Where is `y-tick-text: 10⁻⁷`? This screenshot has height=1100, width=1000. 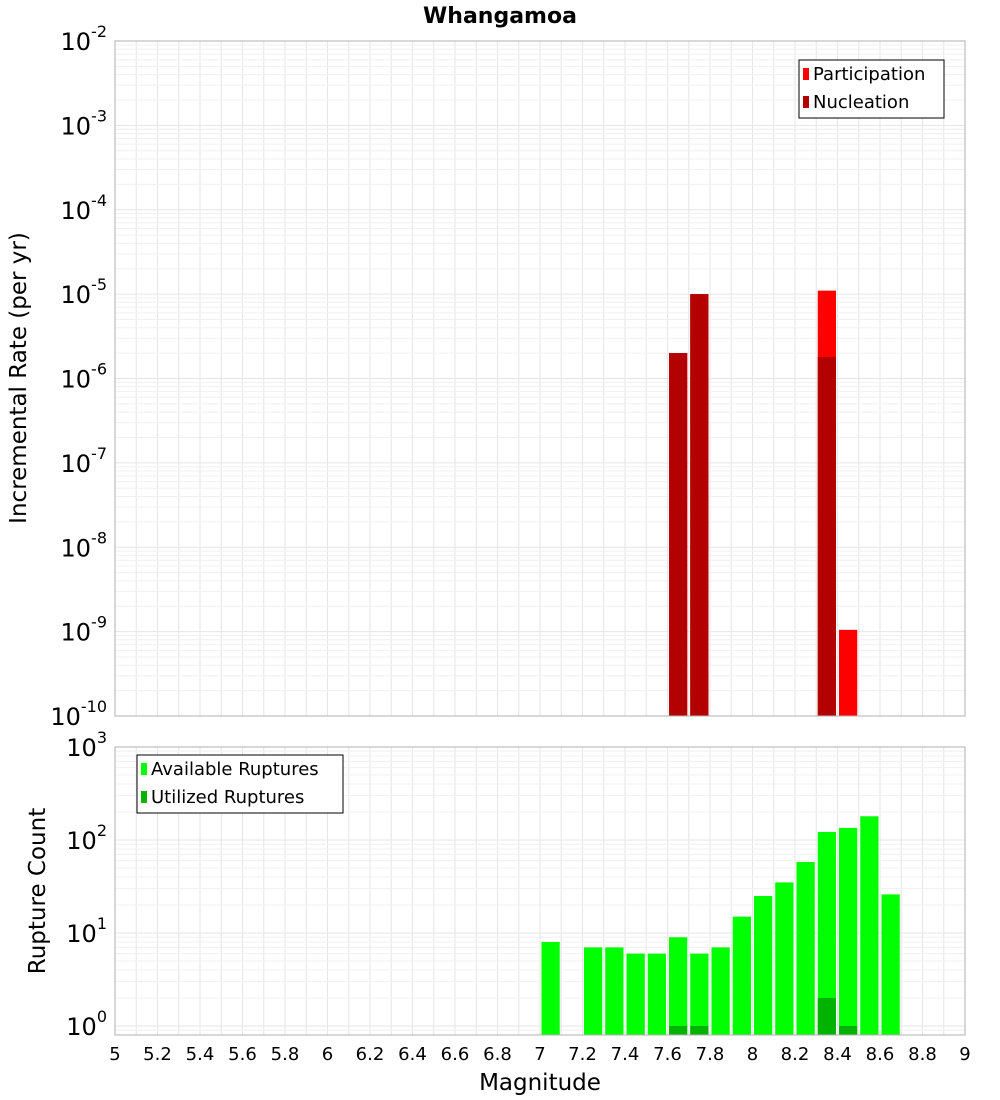 y-tick-text: 10⁻⁷ is located at coordinates (84, 461).